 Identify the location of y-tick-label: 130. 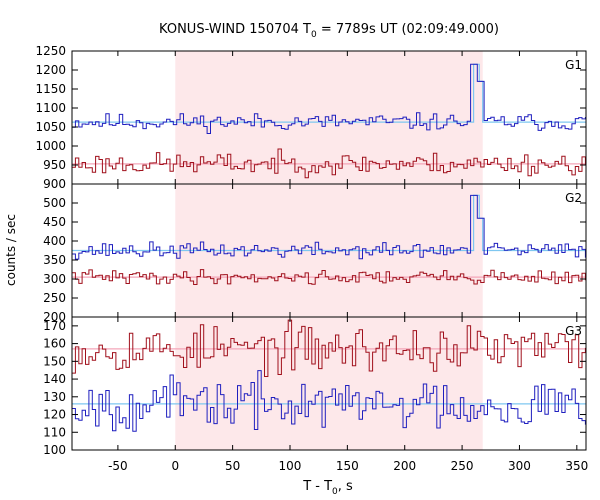
(54, 397).